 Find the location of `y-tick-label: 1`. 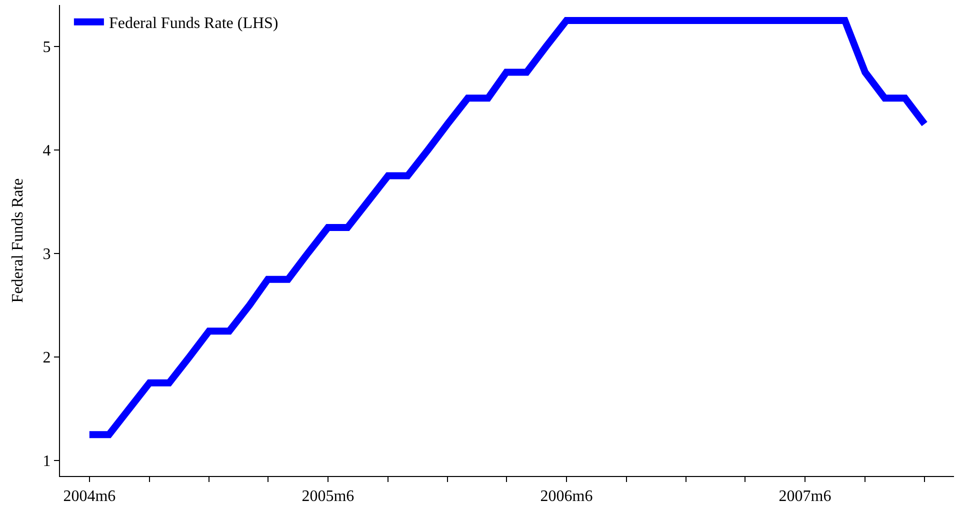

y-tick-label: 1 is located at coordinates (46, 461).